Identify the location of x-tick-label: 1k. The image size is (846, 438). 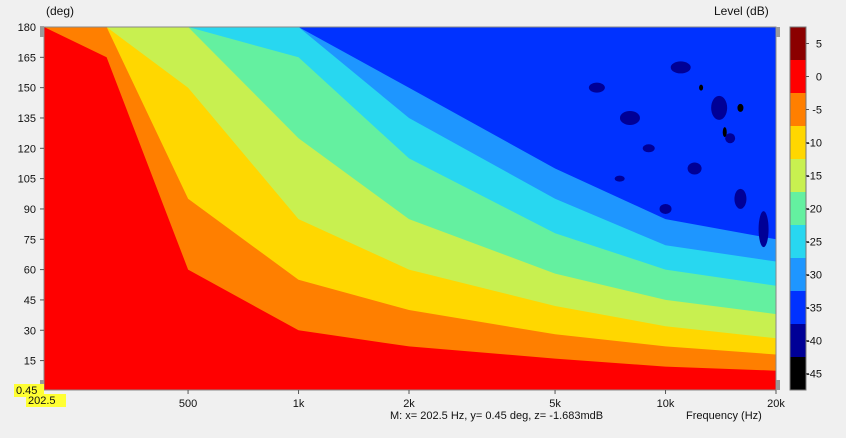
(299, 404).